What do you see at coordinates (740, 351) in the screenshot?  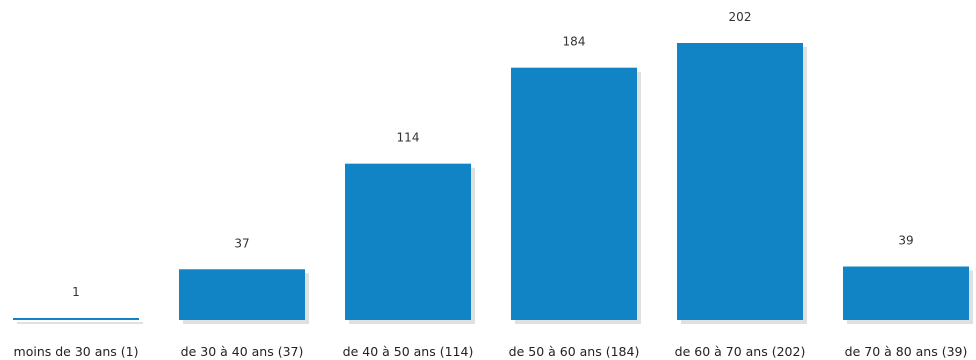 I see `category-label-5: de 60 à 70 ans (202)` at bounding box center [740, 351].